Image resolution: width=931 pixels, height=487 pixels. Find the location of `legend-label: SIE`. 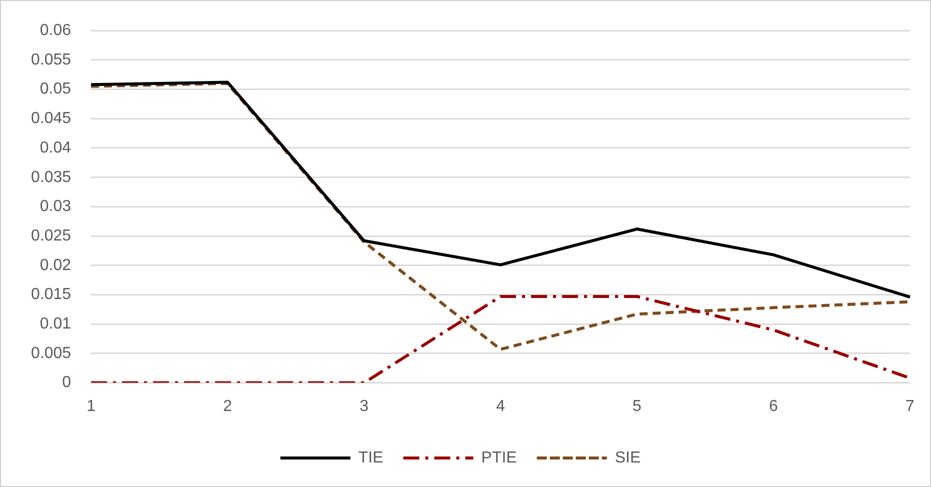

legend-label: SIE is located at coordinates (627, 457).